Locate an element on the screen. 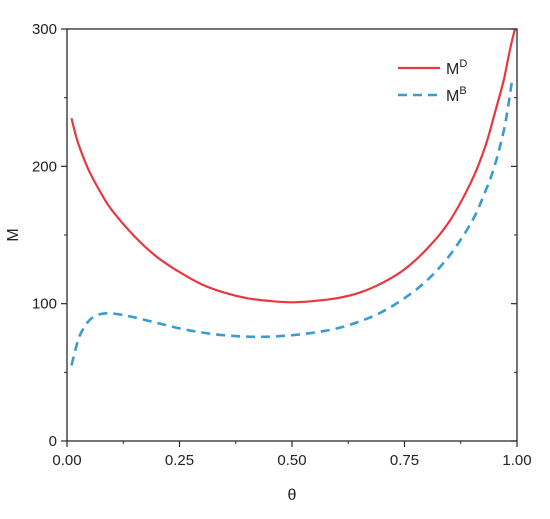 This screenshot has width=550, height=519. x-tick-label: 0.50 is located at coordinates (291, 460).